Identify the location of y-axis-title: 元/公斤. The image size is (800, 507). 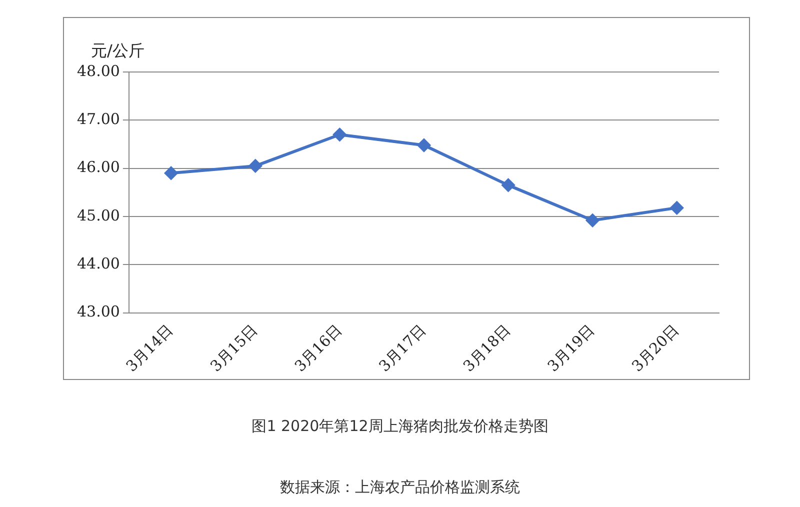
(117, 50).